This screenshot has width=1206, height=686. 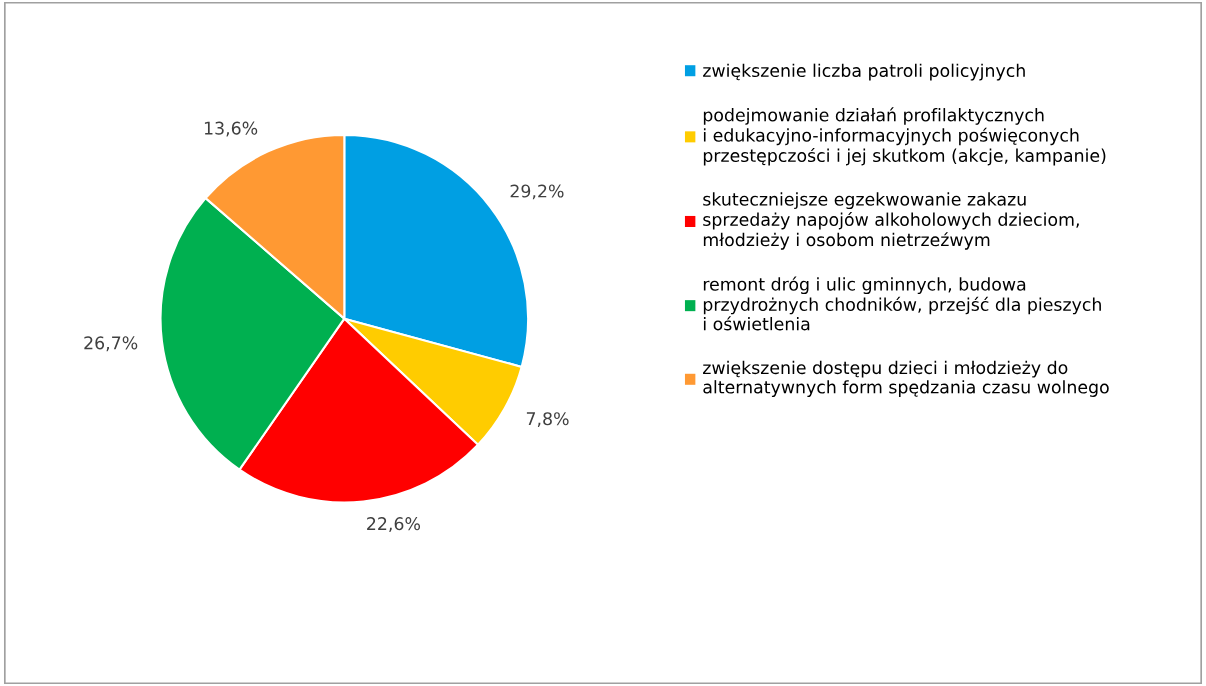 What do you see at coordinates (537, 192) in the screenshot?
I see `data-label: 29,2%` at bounding box center [537, 192].